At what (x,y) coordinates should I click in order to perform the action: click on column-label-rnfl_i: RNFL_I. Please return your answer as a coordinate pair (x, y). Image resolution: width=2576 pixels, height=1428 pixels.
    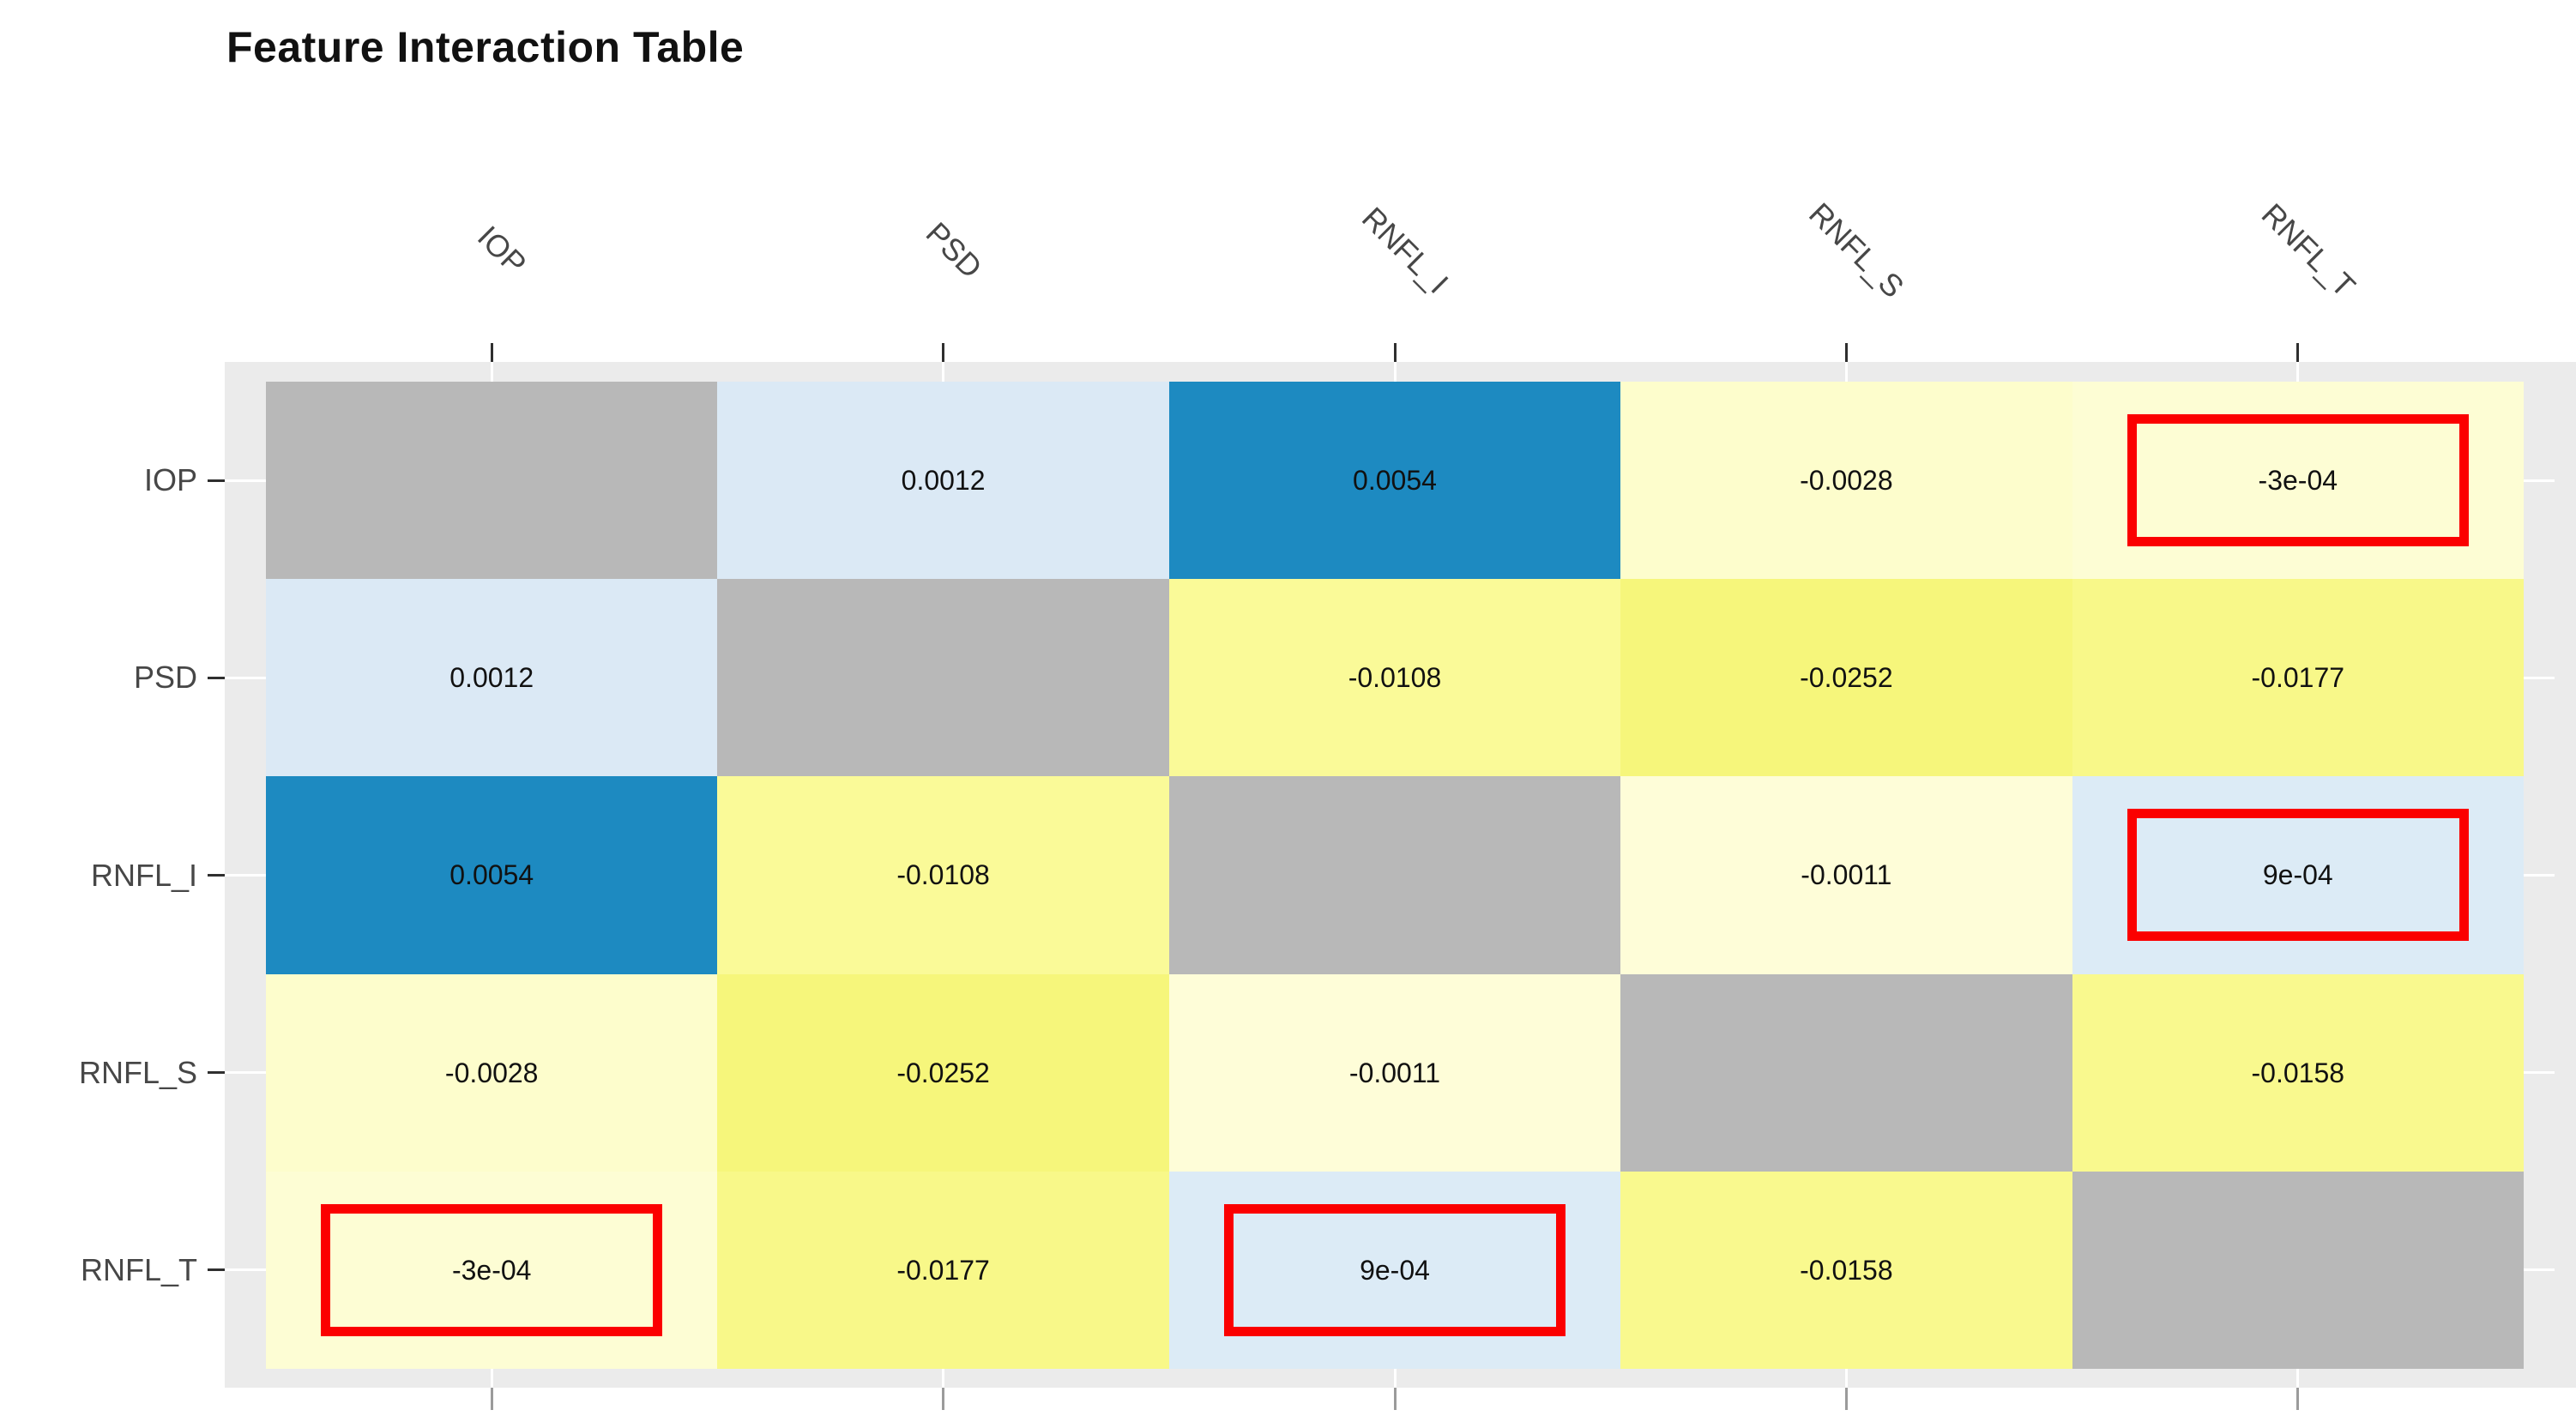
    Looking at the image, I should click on (1405, 250).